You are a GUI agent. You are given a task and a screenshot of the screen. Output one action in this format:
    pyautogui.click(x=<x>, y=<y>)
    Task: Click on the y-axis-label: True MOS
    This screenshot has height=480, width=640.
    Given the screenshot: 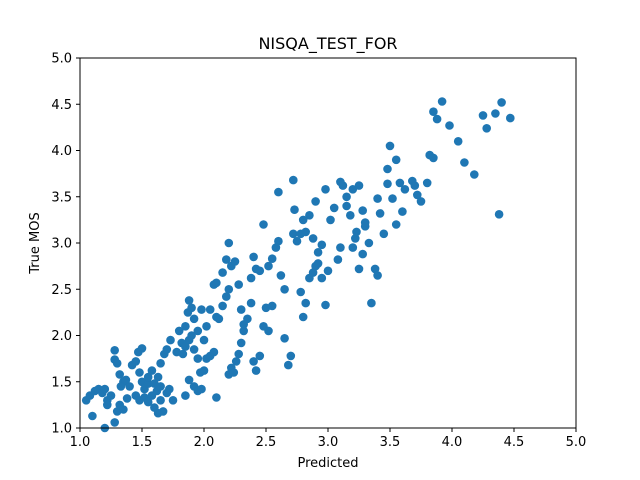 What is the action you would take?
    pyautogui.click(x=35, y=243)
    